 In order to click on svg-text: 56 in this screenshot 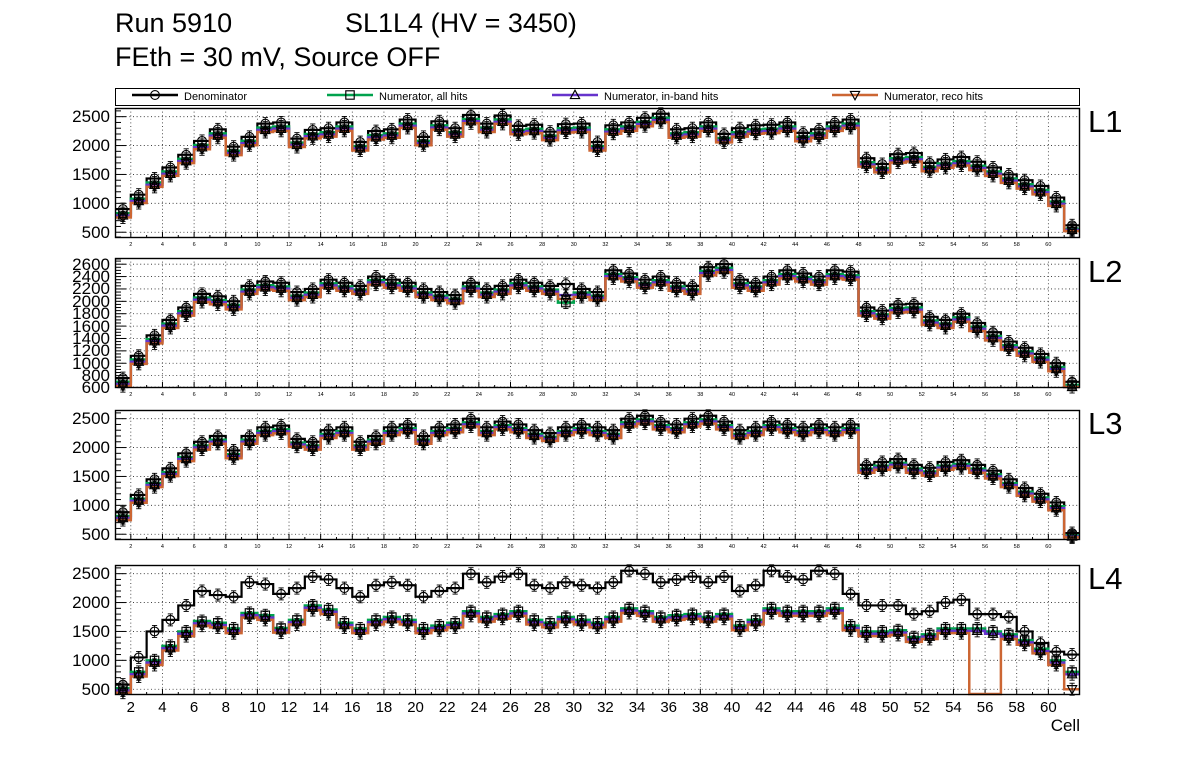, I will do `click(985, 547)`.